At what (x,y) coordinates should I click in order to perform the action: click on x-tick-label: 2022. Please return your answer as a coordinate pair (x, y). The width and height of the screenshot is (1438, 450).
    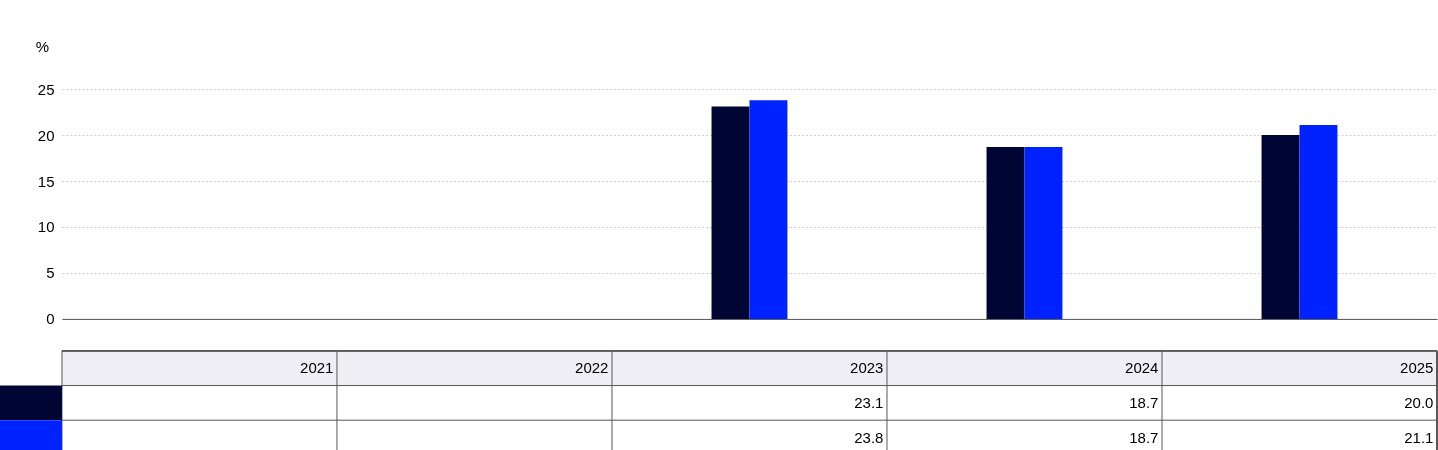
    Looking at the image, I should click on (592, 368).